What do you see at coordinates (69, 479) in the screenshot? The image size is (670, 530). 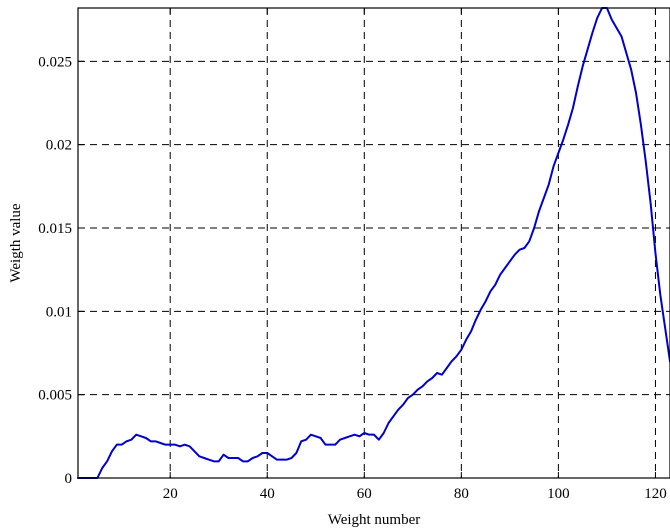 I see `y-tick-label: 0` at bounding box center [69, 479].